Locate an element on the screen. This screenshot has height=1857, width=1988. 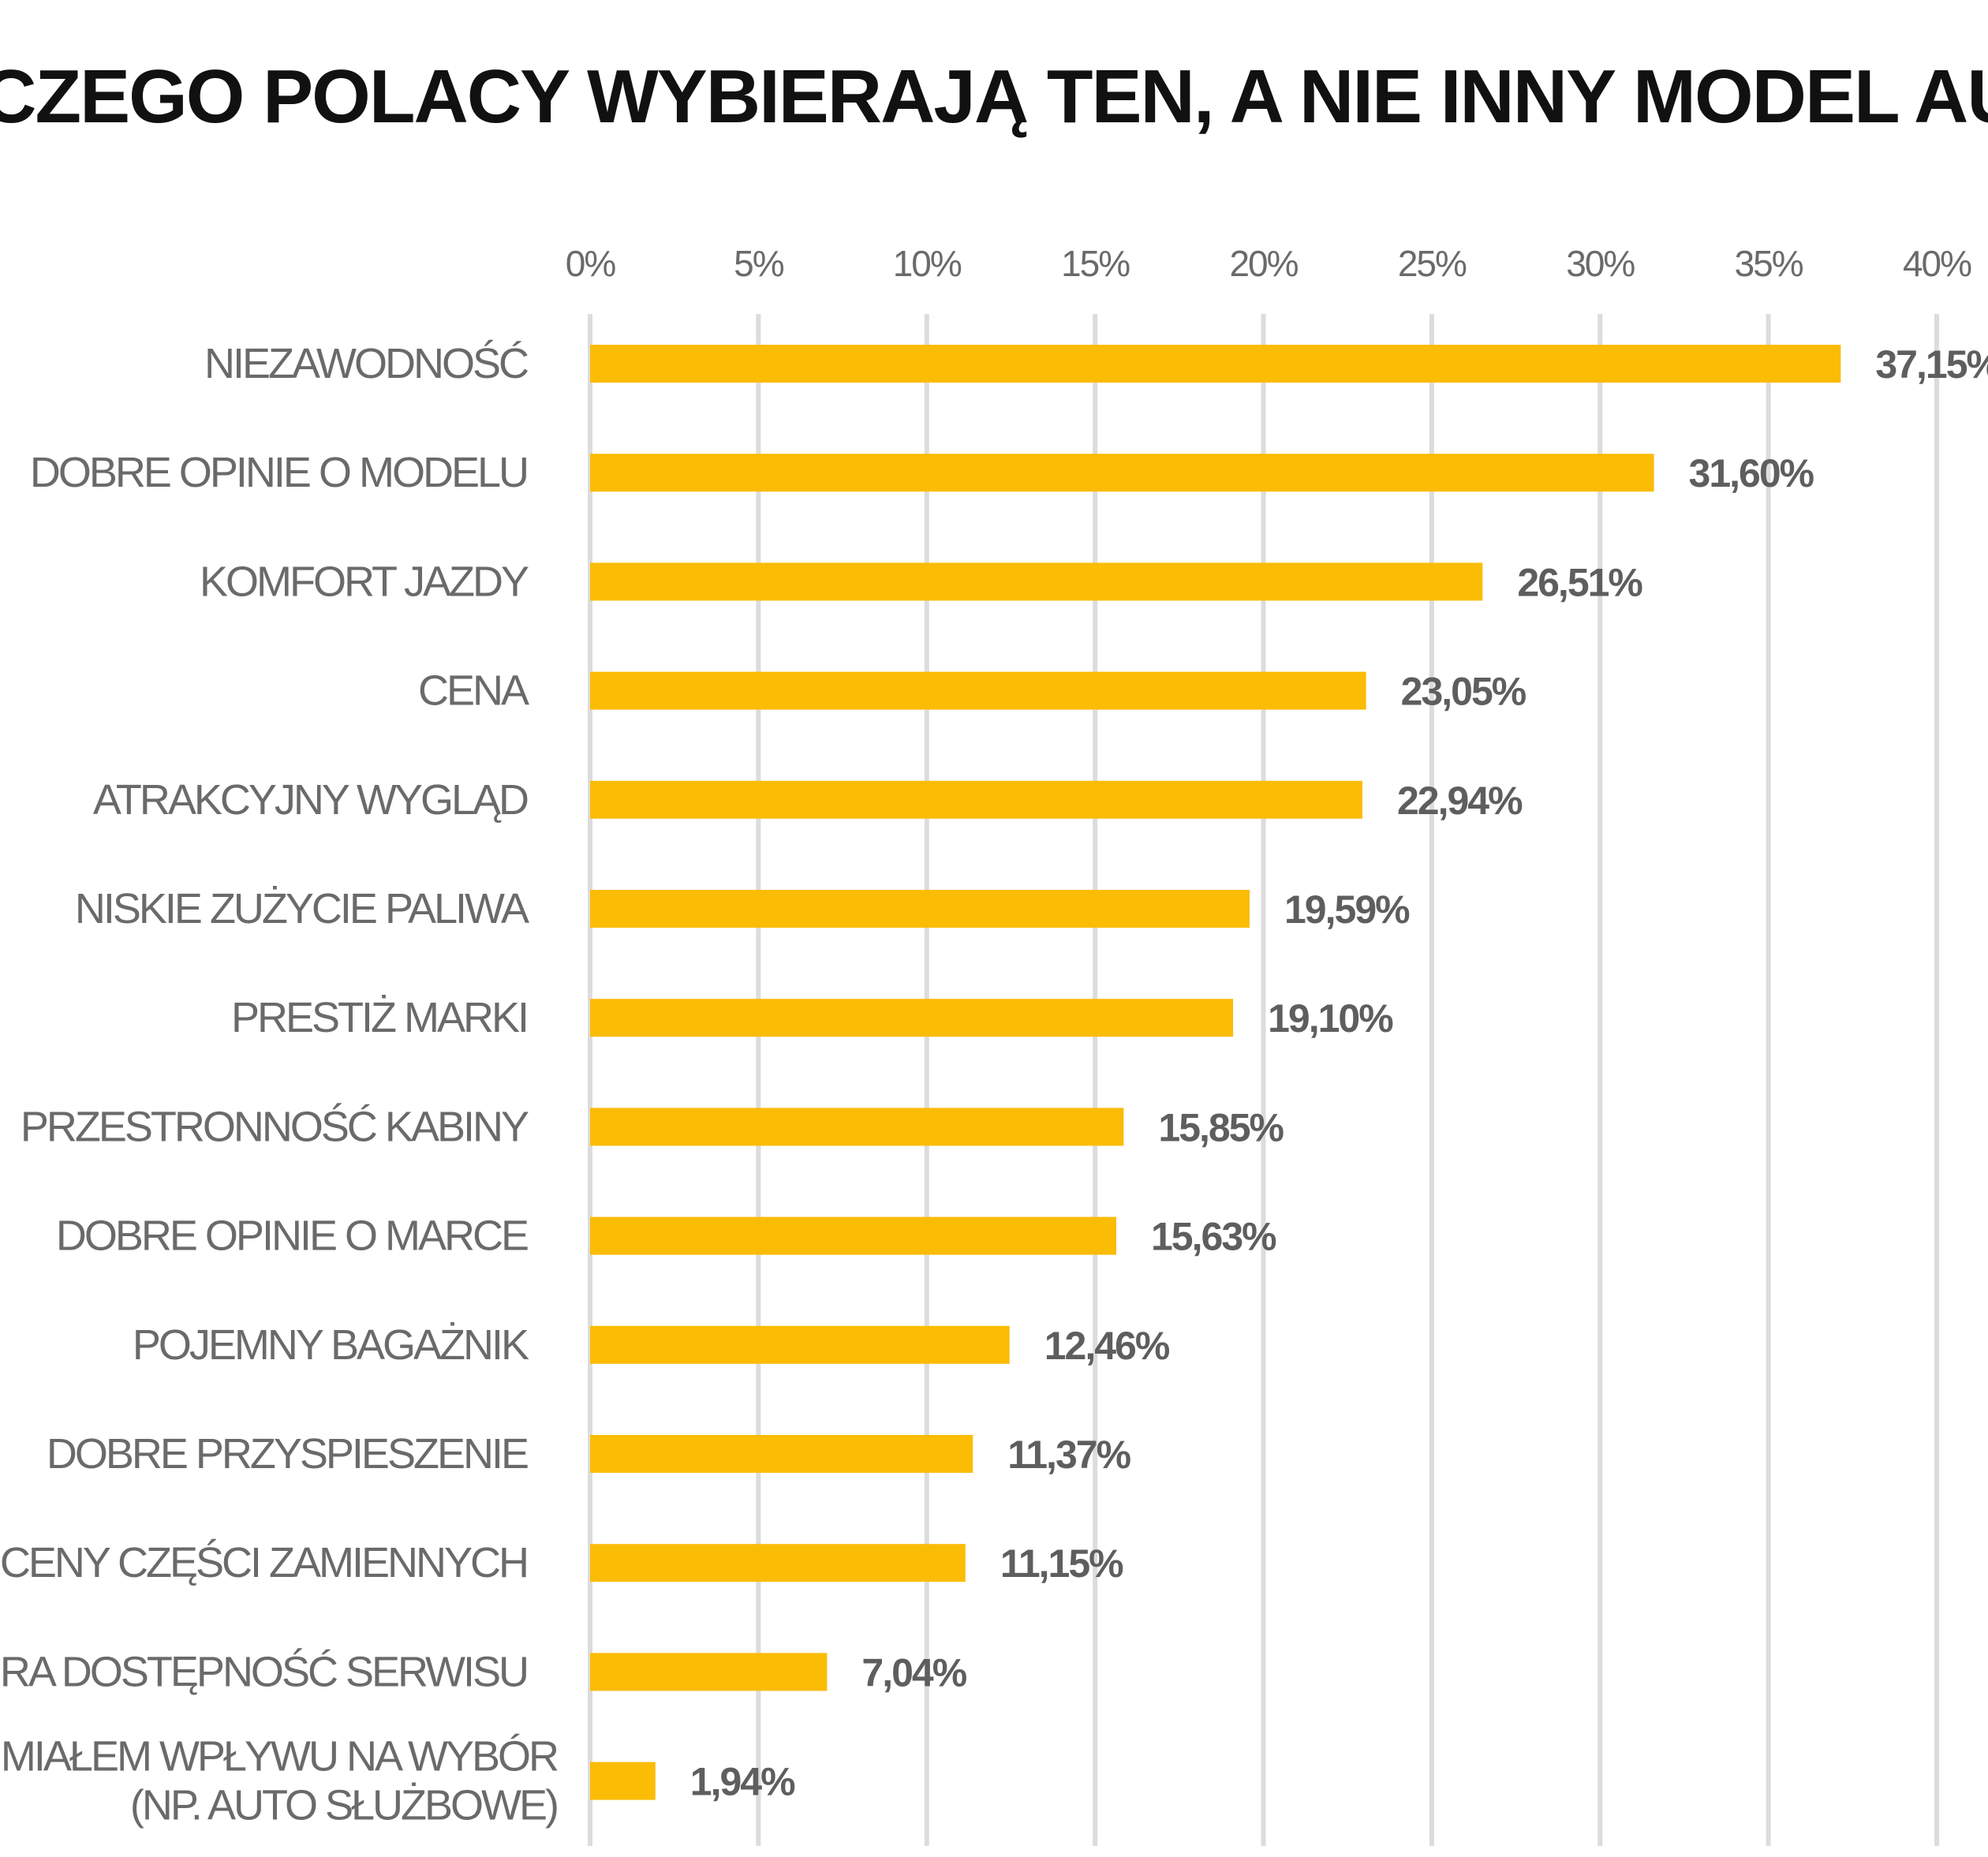
category-label: DOBRE PRZYSPIESZENIE is located at coordinates (287, 1454).